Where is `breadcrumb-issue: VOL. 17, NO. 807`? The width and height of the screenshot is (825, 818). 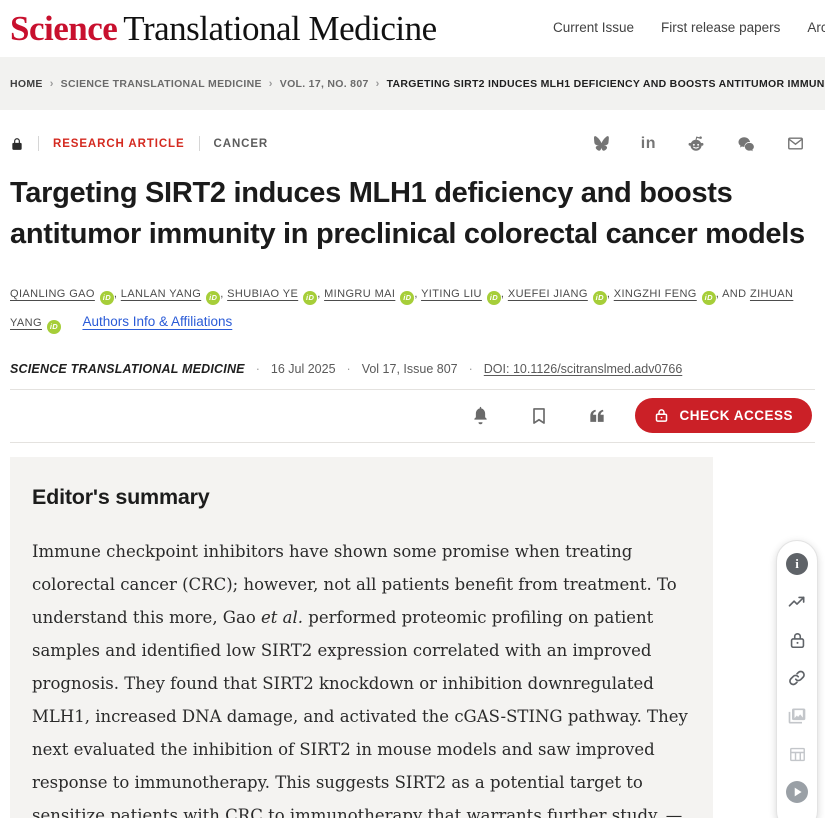
breadcrumb-issue: VOL. 17, NO. 807 is located at coordinates (324, 83).